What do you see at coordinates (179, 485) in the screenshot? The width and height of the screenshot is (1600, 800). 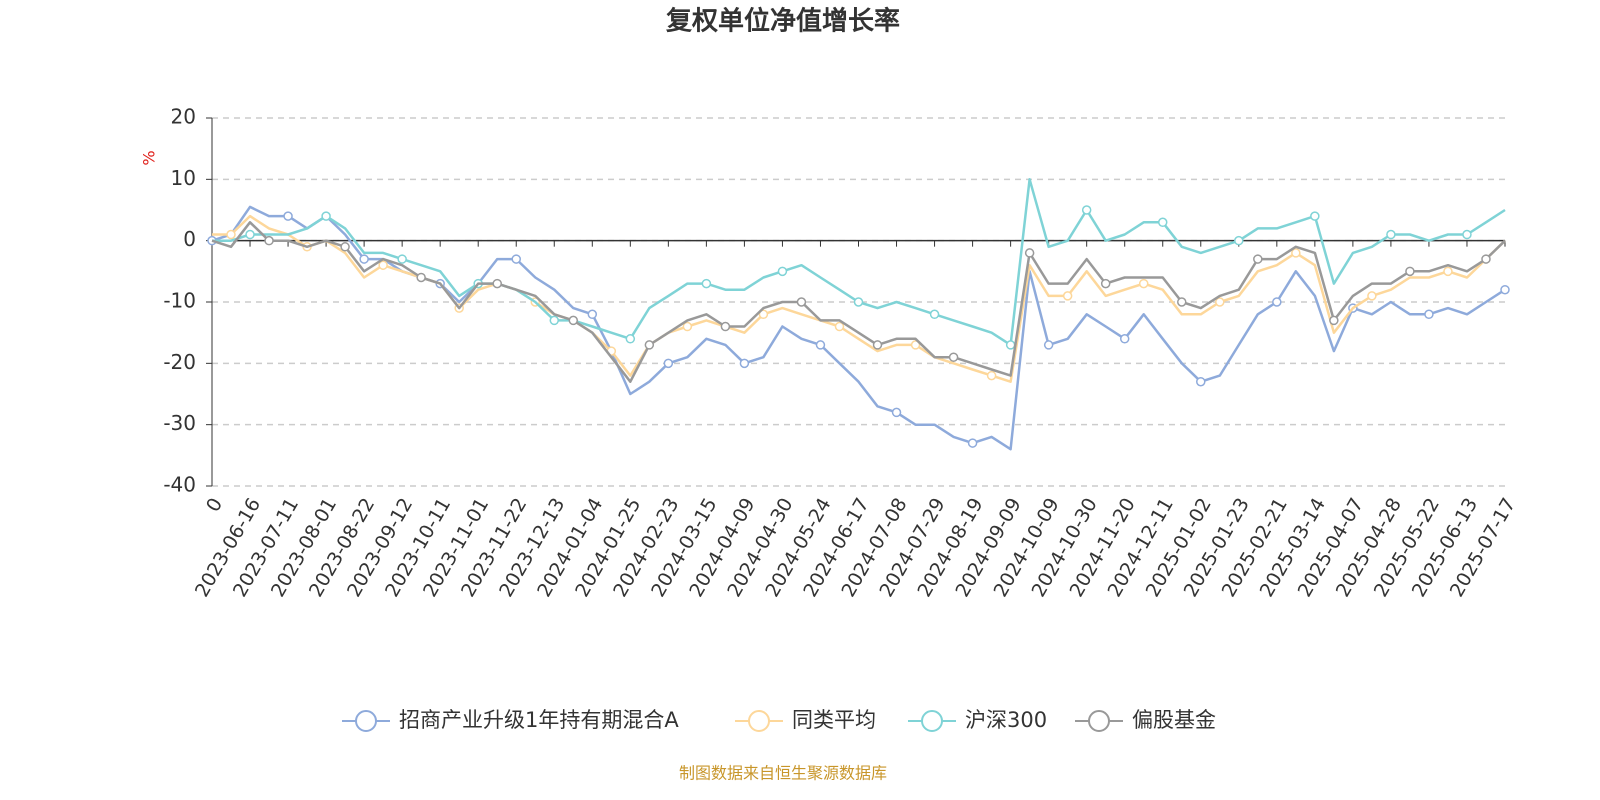 I see `y-tick-label: -40` at bounding box center [179, 485].